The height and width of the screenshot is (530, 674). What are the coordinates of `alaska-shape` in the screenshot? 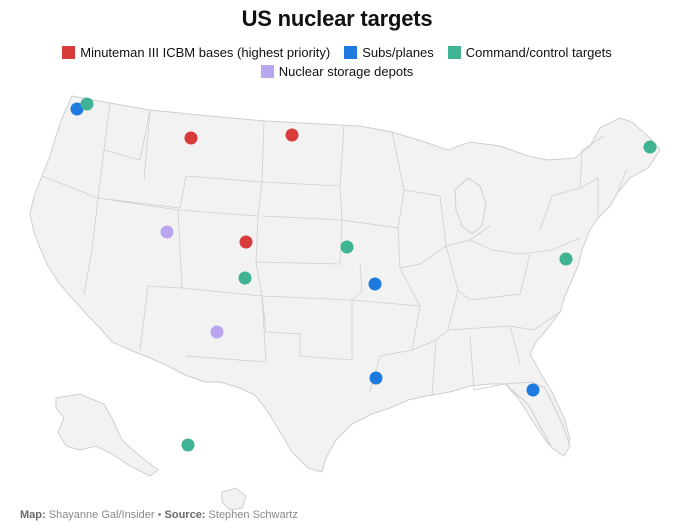 It's located at (107, 435).